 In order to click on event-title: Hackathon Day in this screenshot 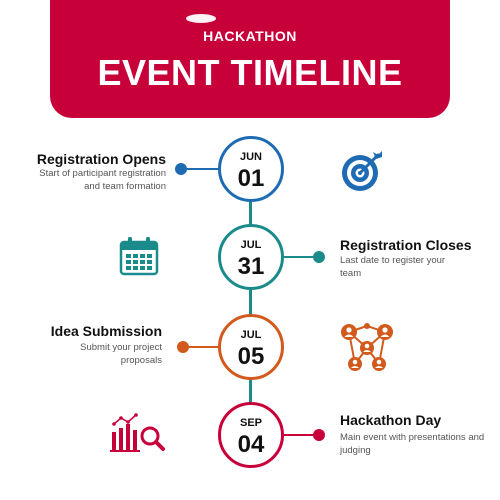, I will do `click(391, 420)`.